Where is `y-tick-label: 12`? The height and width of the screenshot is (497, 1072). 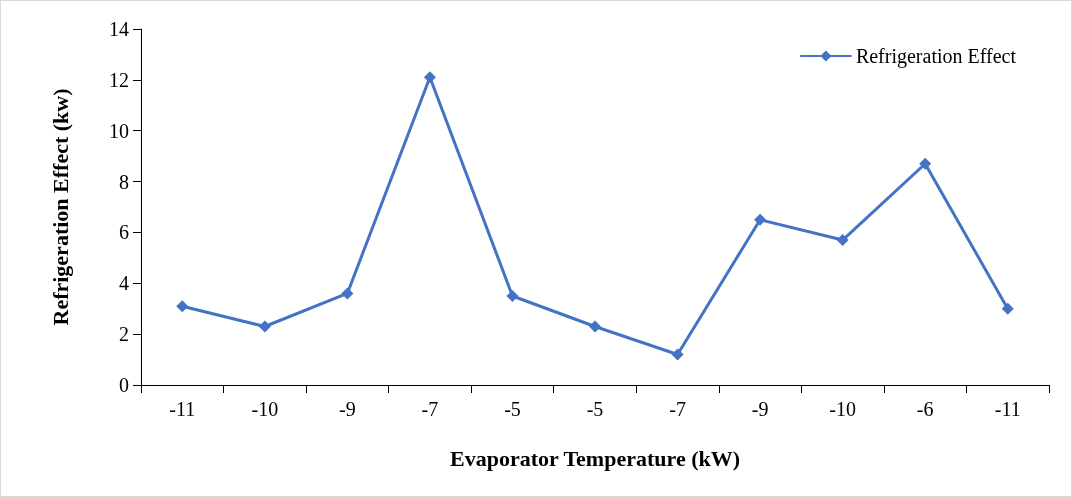 y-tick-label: 12 is located at coordinates (119, 79).